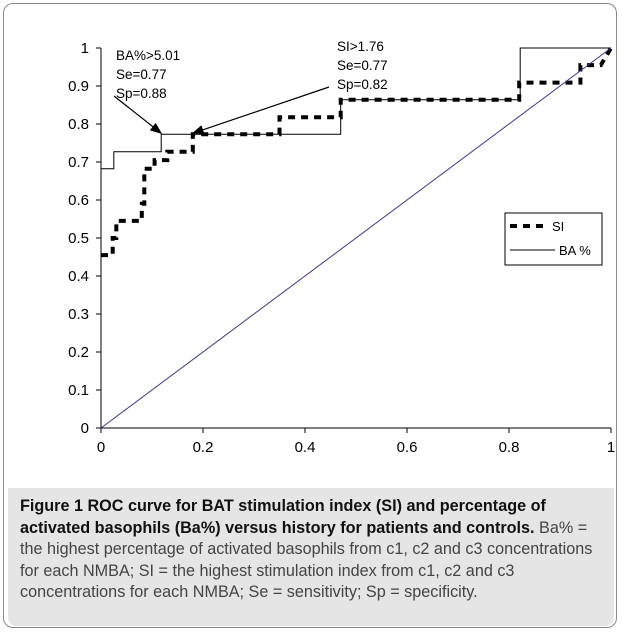 The image size is (622, 632). I want to click on y-tick-label: 0.8, so click(78, 124).